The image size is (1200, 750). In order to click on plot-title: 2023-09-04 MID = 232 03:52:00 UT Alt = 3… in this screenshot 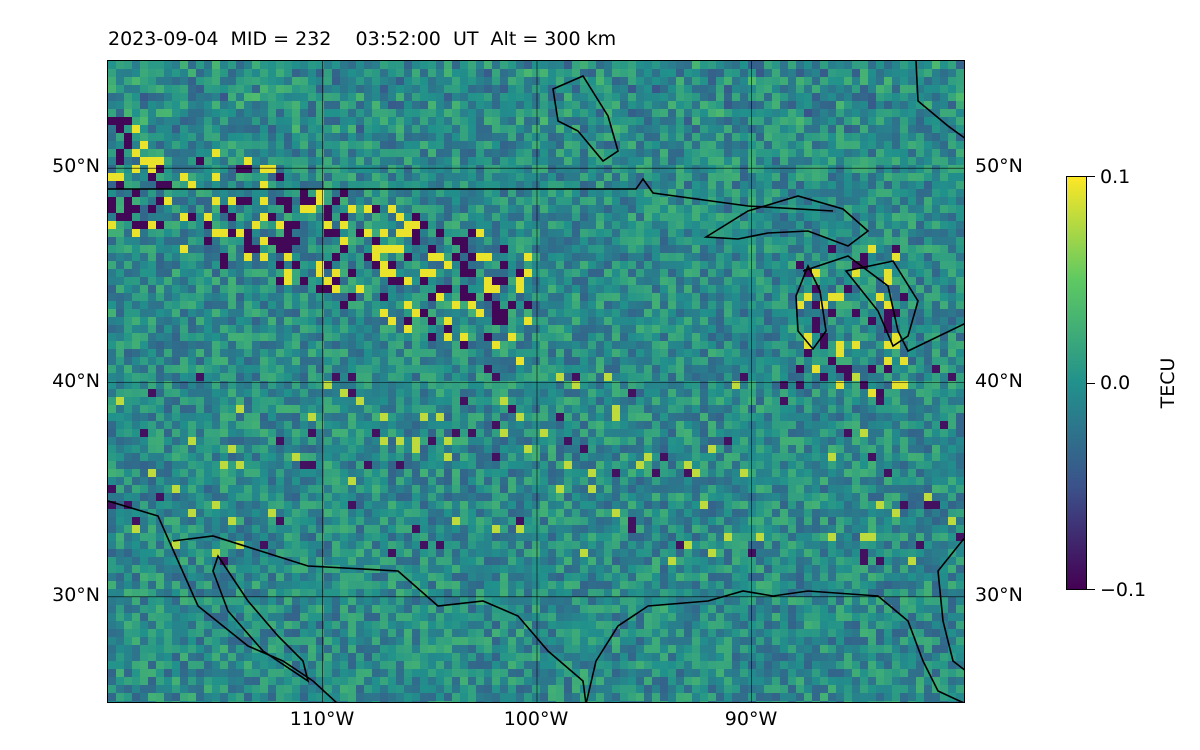, I will do `click(362, 39)`.